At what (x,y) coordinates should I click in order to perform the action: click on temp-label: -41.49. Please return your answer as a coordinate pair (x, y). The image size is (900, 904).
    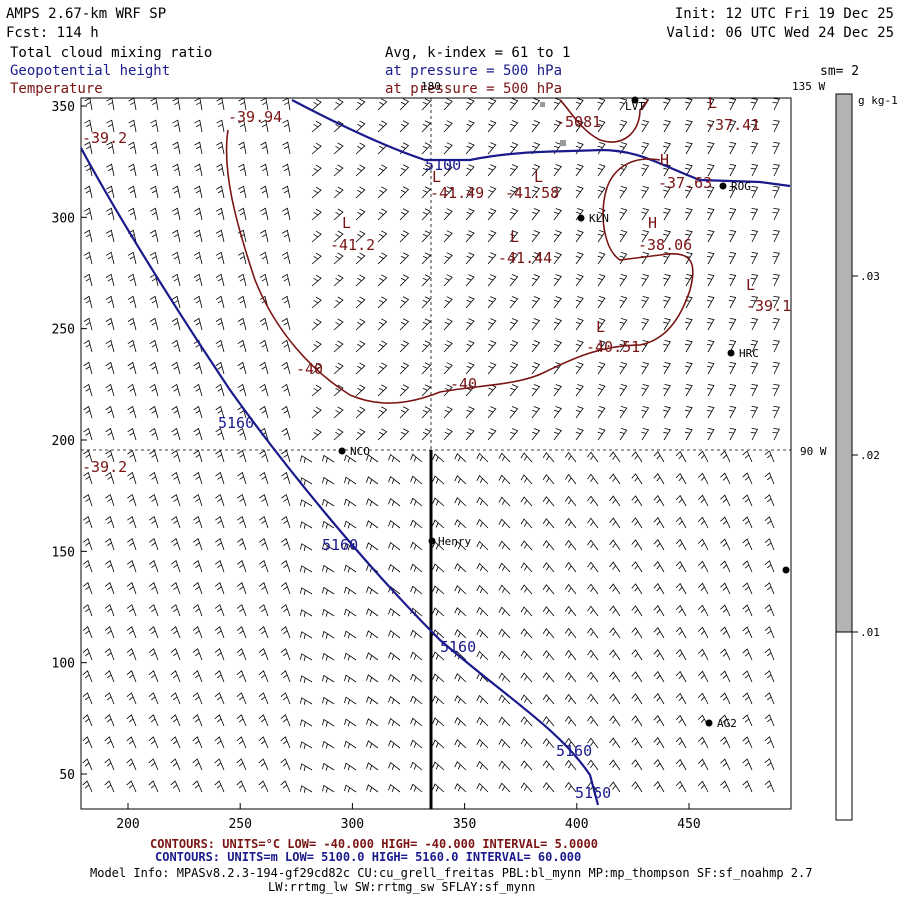
    Looking at the image, I should click on (457, 193).